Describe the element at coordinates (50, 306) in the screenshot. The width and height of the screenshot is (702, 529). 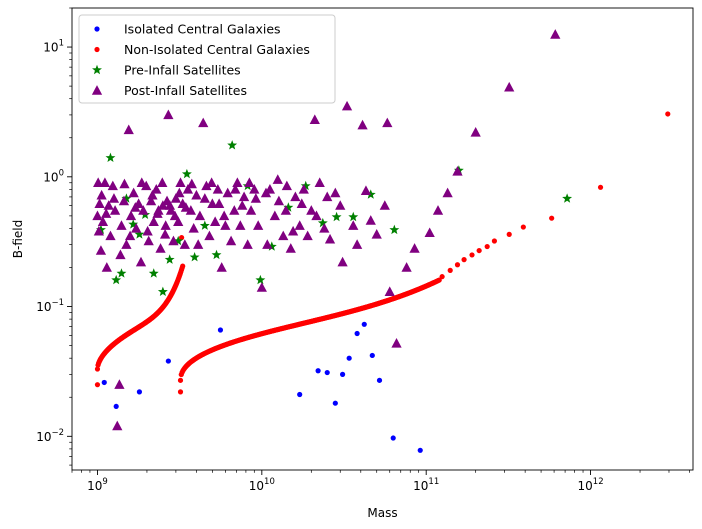
I see `y-tick-label: 10−1` at that location.